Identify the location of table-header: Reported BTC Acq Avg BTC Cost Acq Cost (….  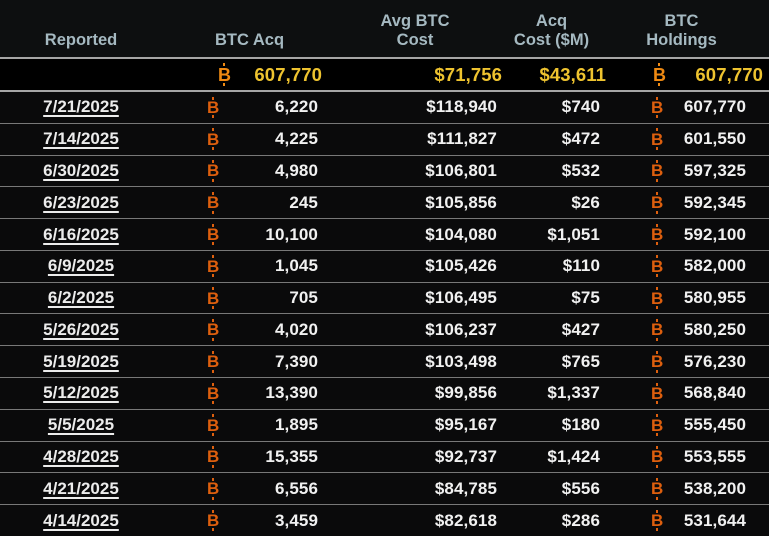
(384, 28).